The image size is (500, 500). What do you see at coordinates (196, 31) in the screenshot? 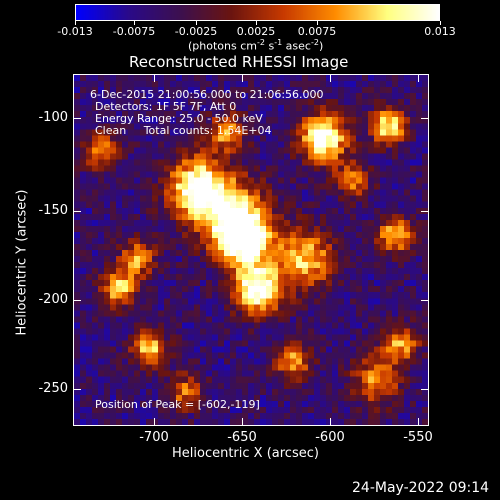
I see `colorbar-tick-label: -0.0025` at bounding box center [196, 31].